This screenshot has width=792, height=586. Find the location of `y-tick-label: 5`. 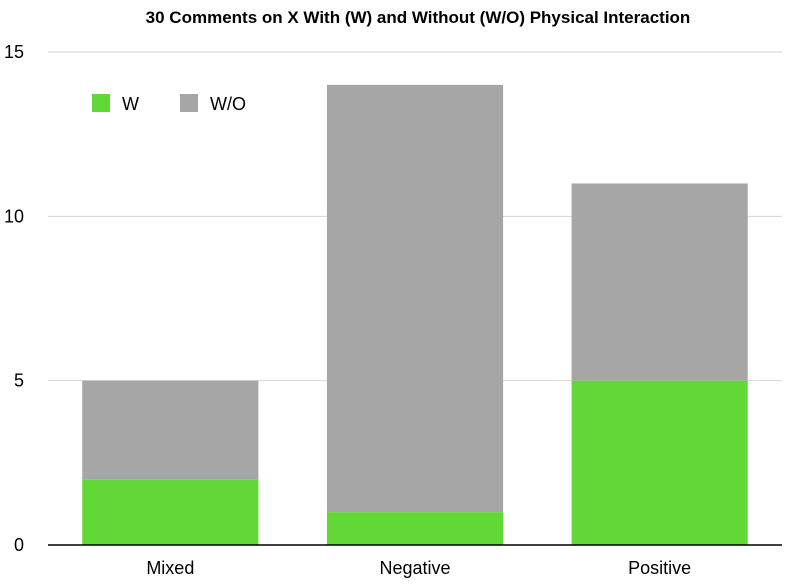

y-tick-label: 5 is located at coordinates (19, 381).